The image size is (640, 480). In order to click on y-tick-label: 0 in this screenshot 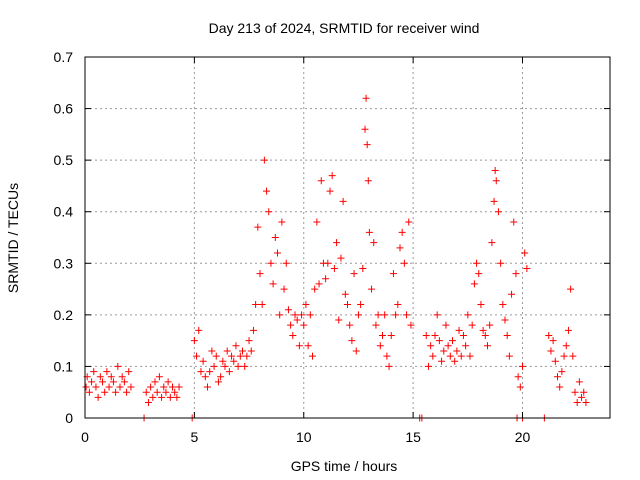, I will do `click(69, 418)`.